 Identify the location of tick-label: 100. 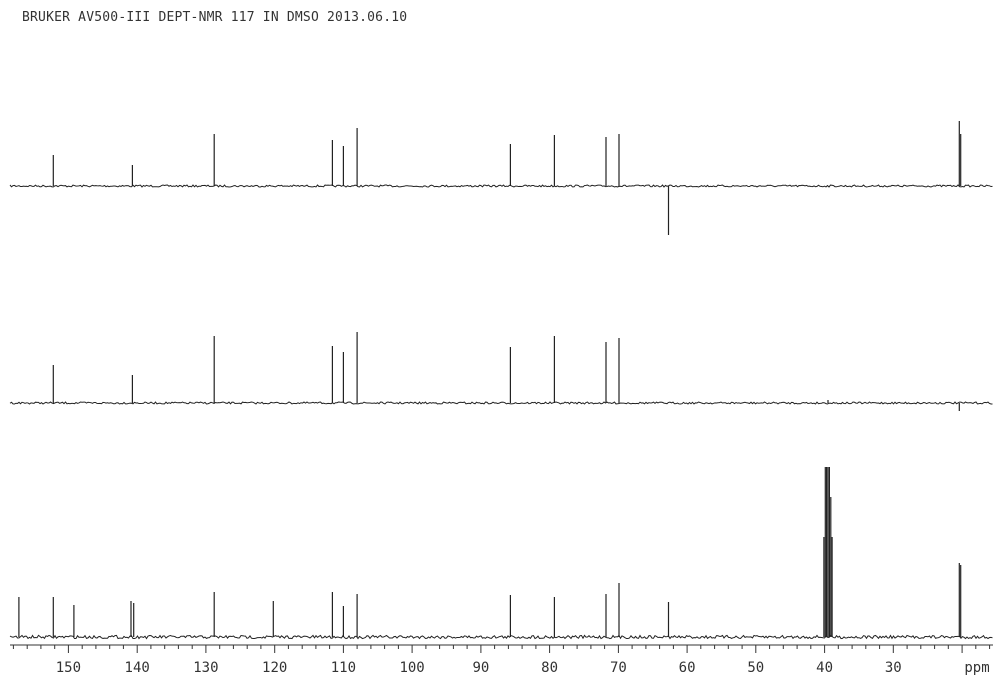
(411, 668).